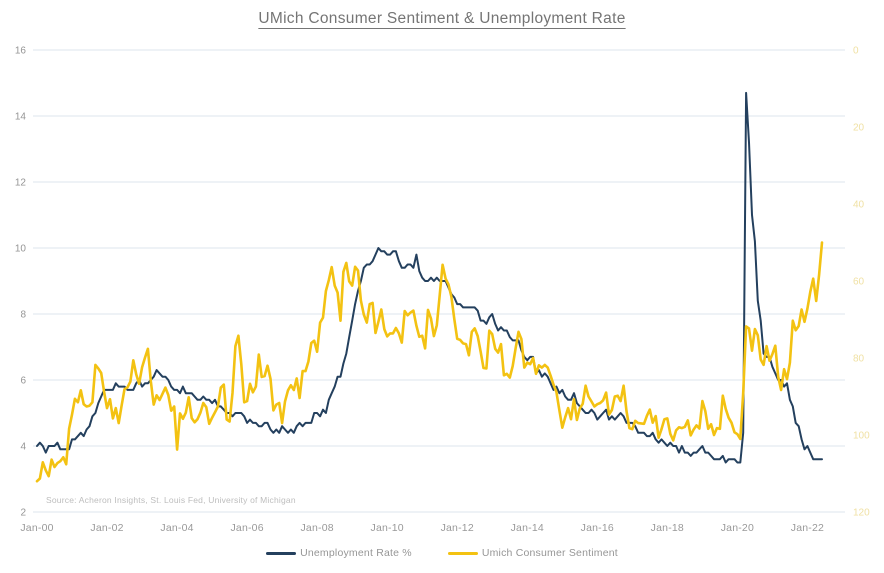  What do you see at coordinates (861, 513) in the screenshot?
I see `right-axis-tick-label: 120` at bounding box center [861, 513].